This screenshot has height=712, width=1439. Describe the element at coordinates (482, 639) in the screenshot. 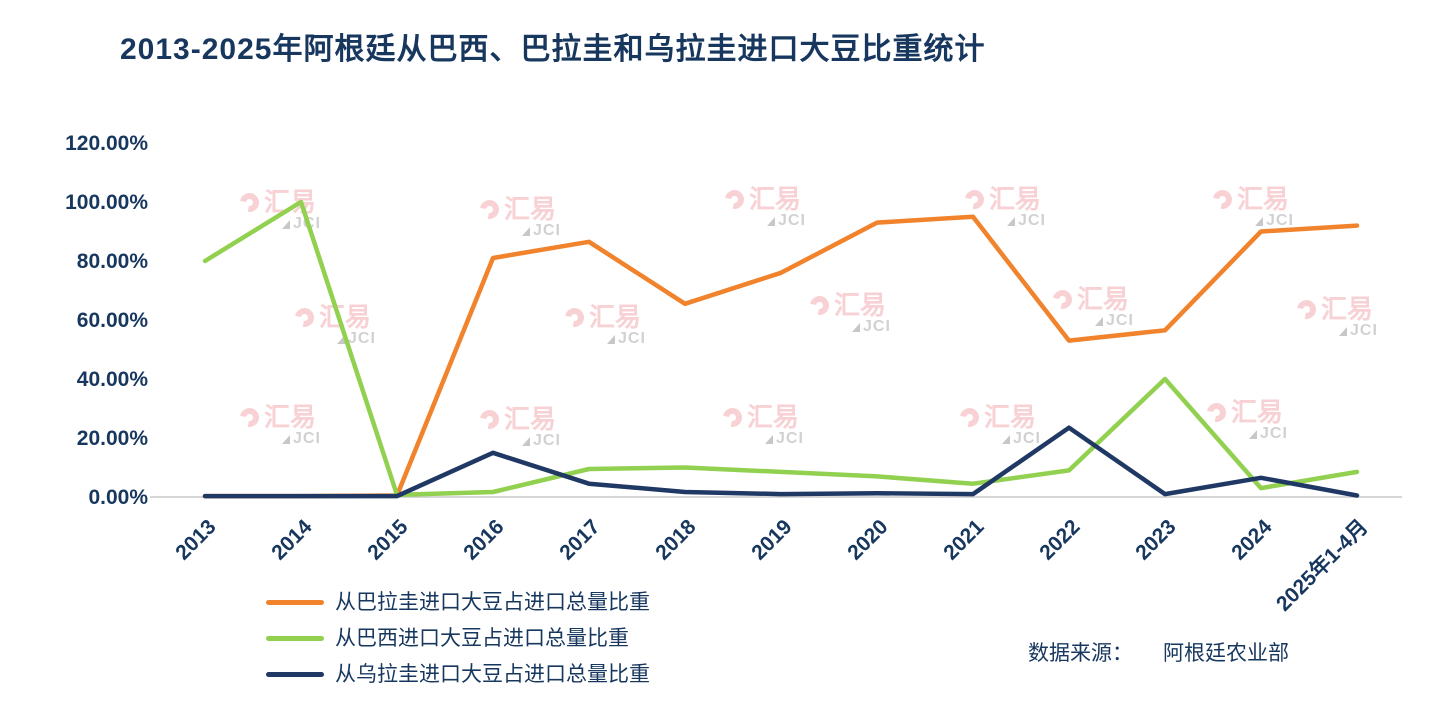

I see `legend-label: 从巴西进口大豆占进口总量比重` at that location.